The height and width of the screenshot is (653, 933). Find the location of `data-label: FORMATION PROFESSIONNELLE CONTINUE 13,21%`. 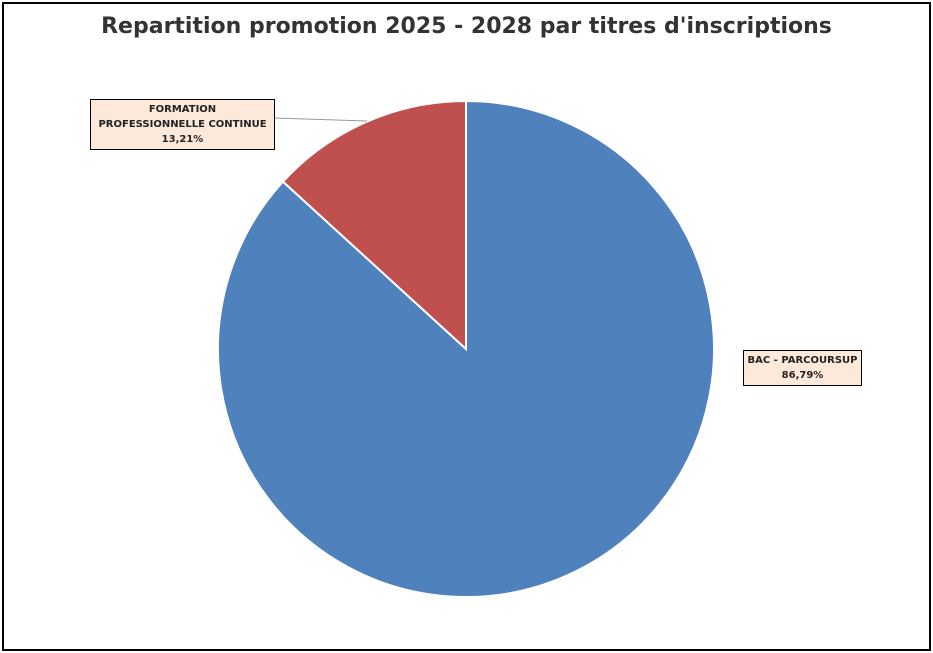

data-label: FORMATION PROFESSIONNELLE CONTINUE 13,21% is located at coordinates (182, 124).